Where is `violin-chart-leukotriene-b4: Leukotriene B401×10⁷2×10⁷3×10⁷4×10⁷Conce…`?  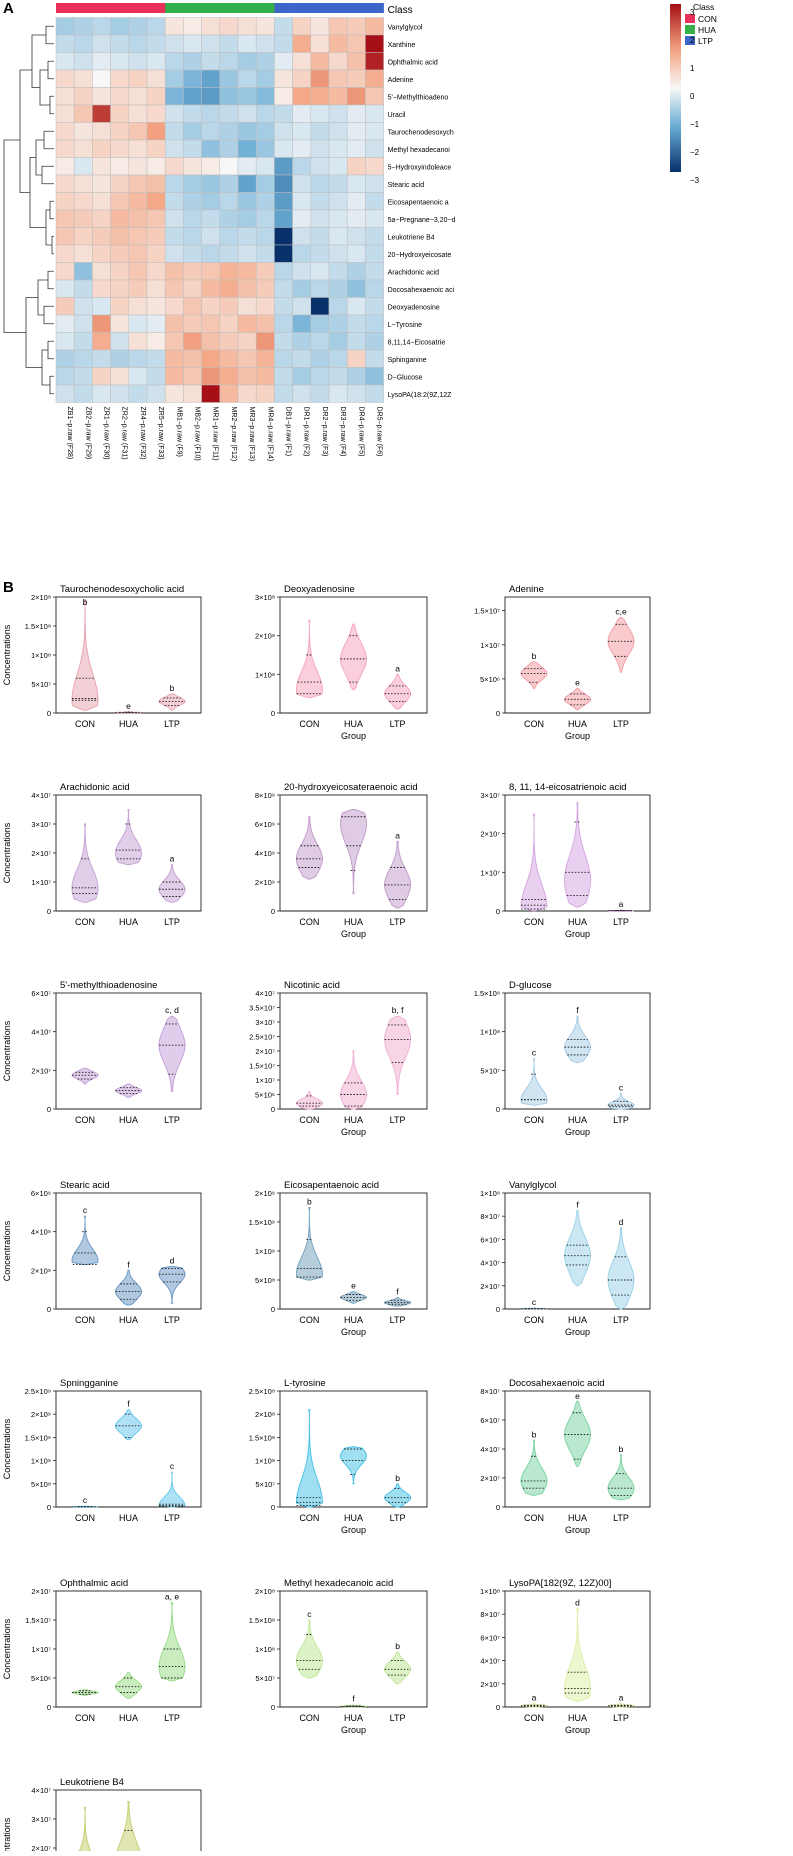
violin-chart-leukotriene-b4: Leukotriene B401×10⁷2×10⁷3×10⁷4×10⁷Conce… is located at coordinates (102, 1816).